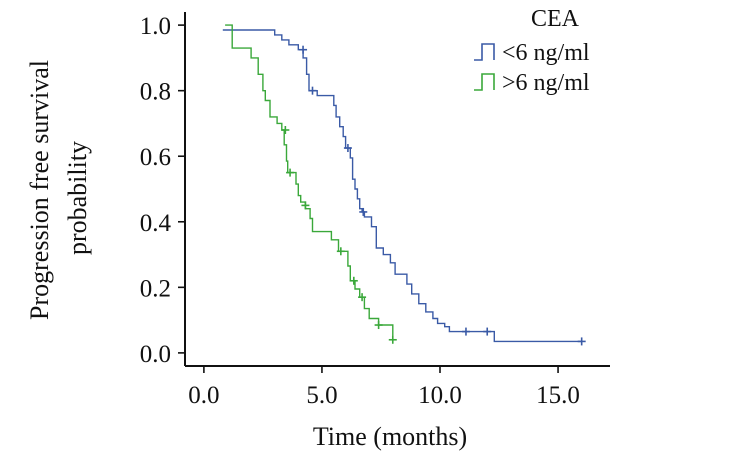 The height and width of the screenshot is (466, 754). I want to click on legend: CEA <6 ng/ml >6 ng/ml, so click(532, 51).